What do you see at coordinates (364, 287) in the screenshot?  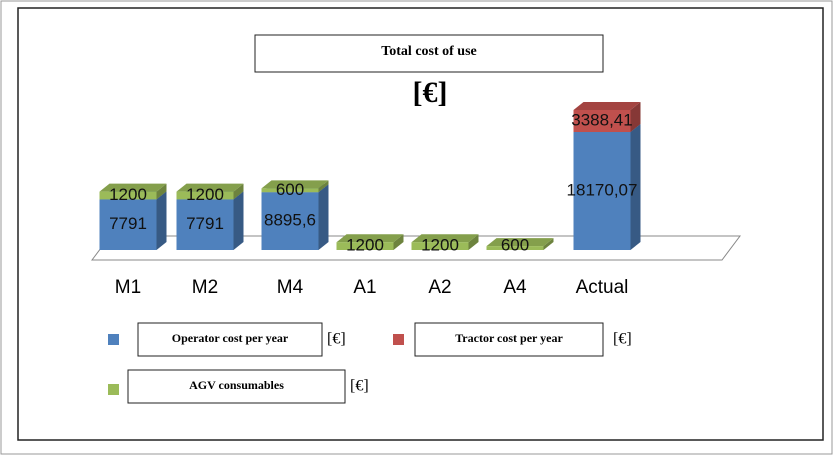 I see `x-tick-label: A1` at bounding box center [364, 287].